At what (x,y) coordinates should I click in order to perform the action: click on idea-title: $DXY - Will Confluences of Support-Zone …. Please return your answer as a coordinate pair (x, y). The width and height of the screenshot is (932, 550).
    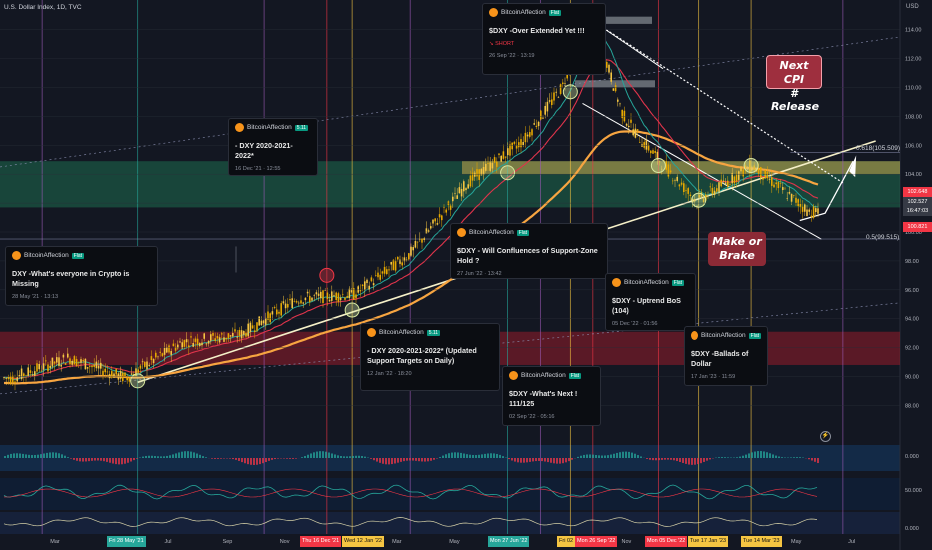
    Looking at the image, I should click on (527, 255).